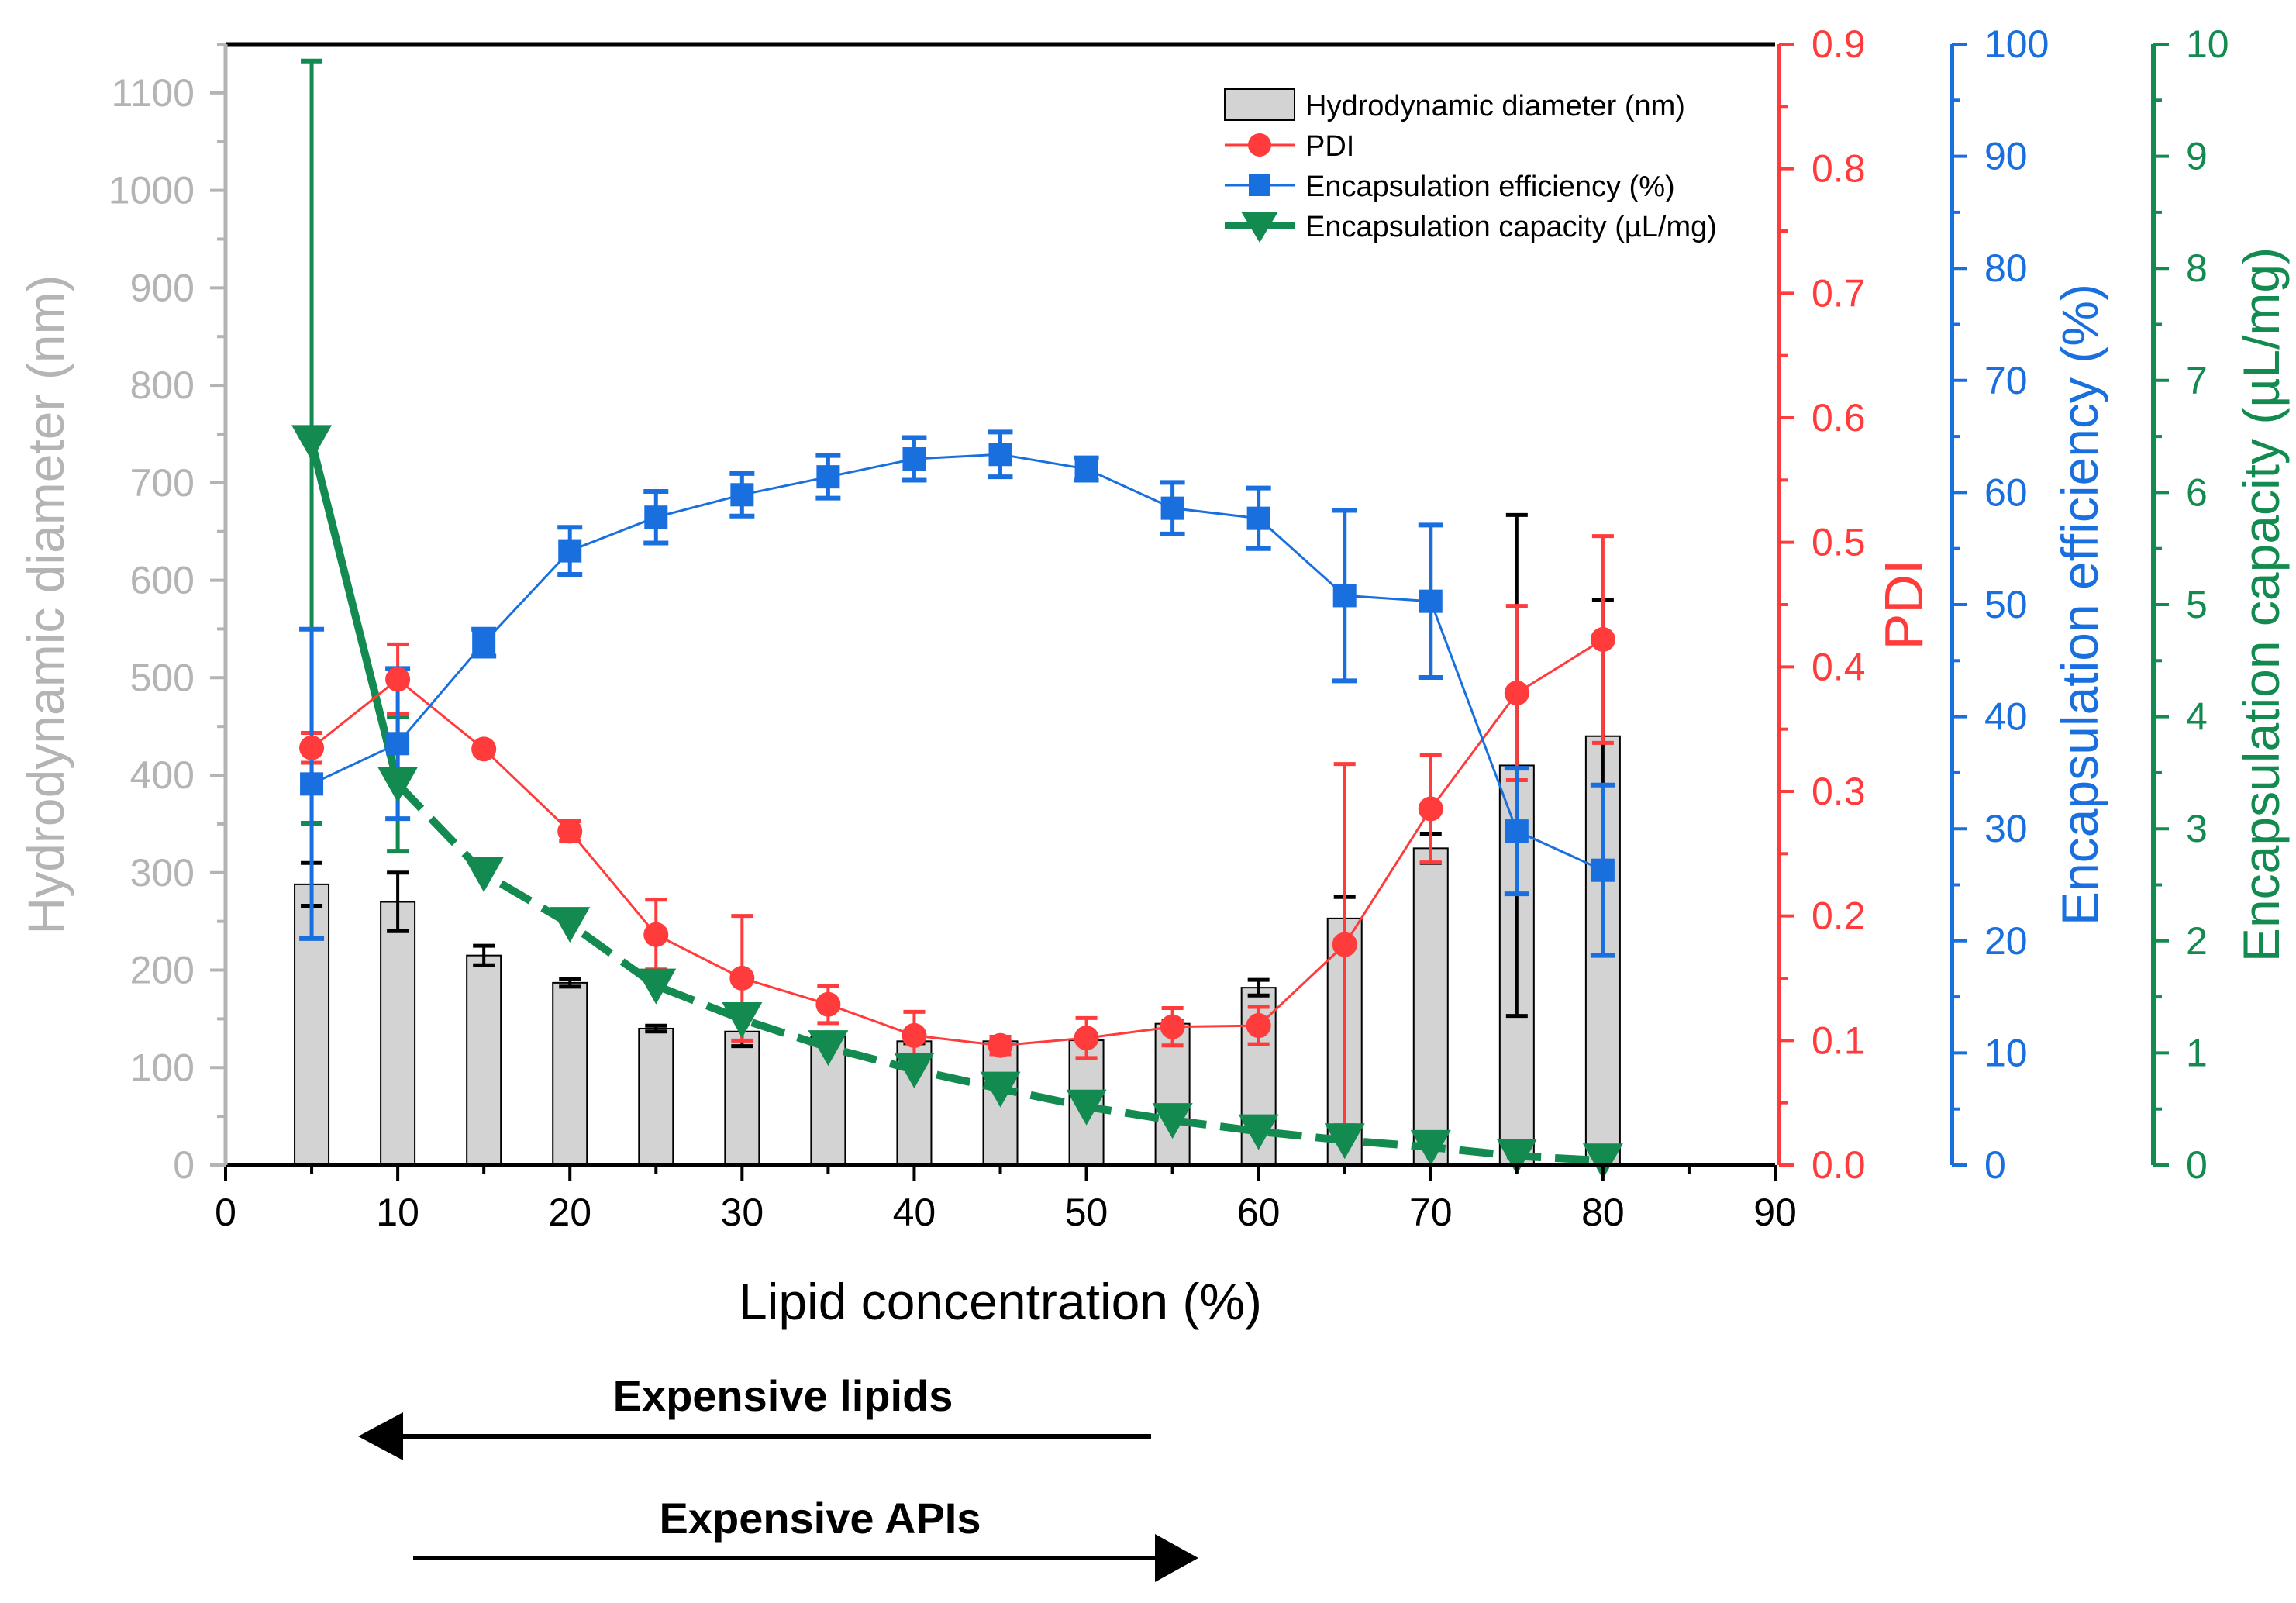 The image size is (2296, 1603). What do you see at coordinates (1839, 1040) in the screenshot?
I see `pdi-tick-label: 0.1` at bounding box center [1839, 1040].